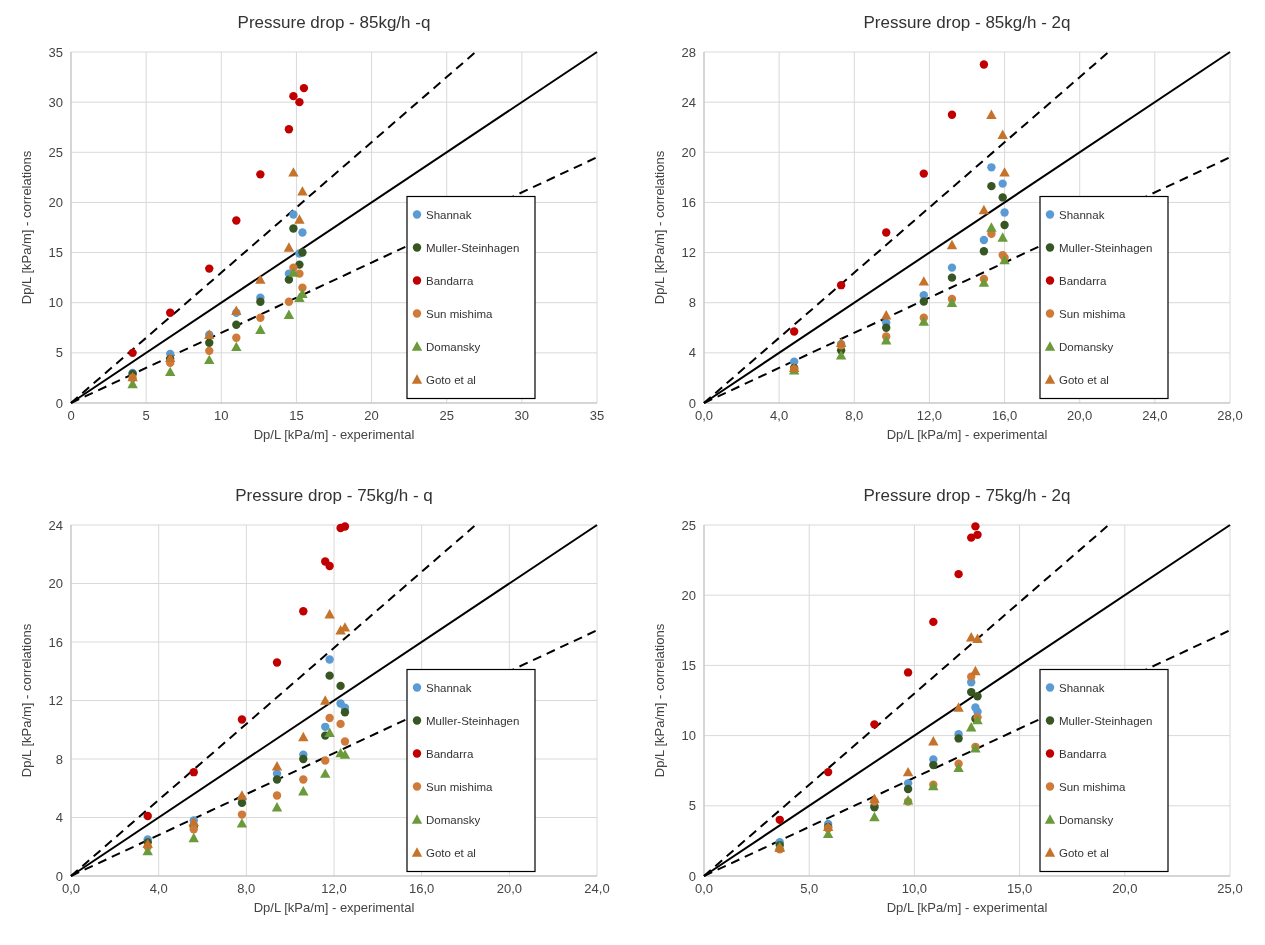  I want to click on x-tick-label: 25,0, so click(1230, 888).